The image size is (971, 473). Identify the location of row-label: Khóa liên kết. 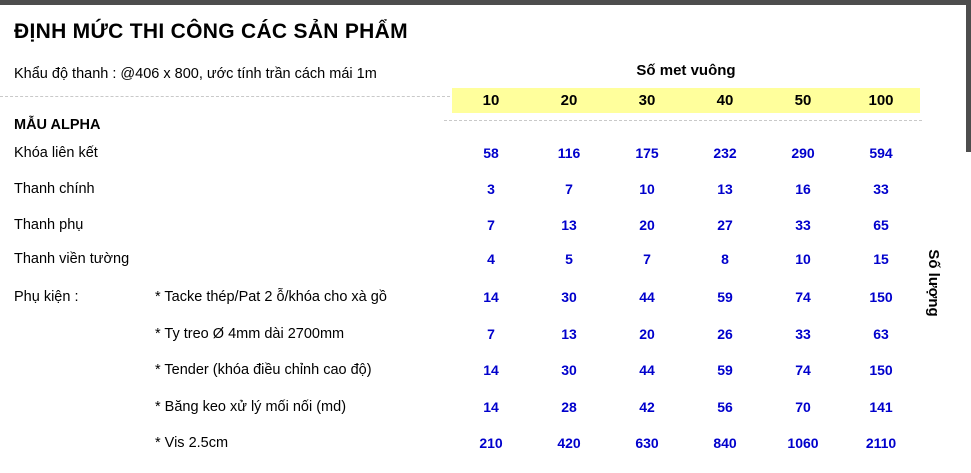
(56, 153).